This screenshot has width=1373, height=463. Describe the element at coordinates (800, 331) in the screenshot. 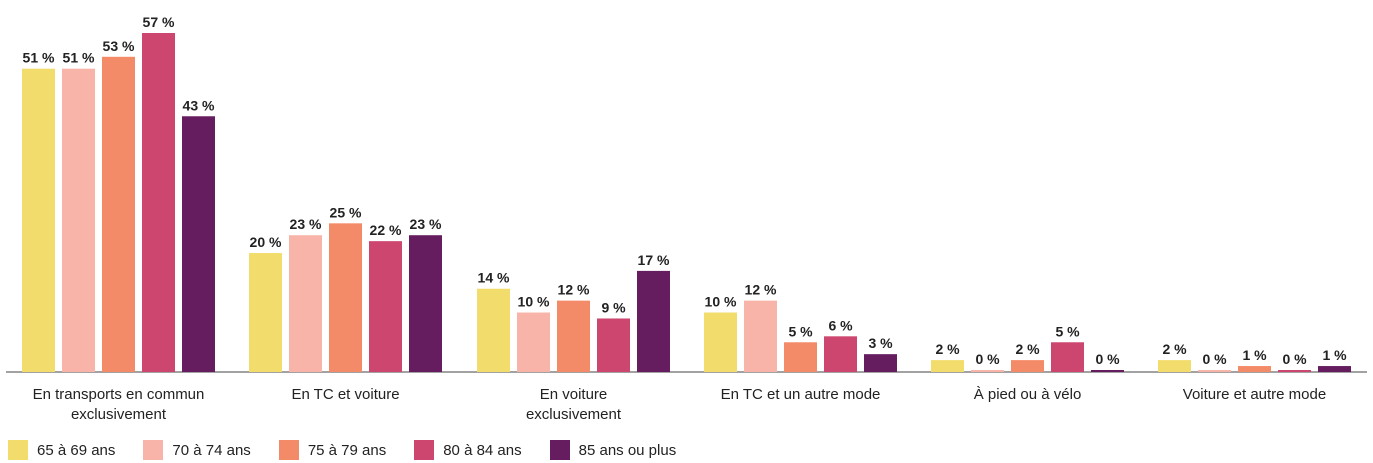

I see `data-label-75-79-cat-3: 5 %` at that location.